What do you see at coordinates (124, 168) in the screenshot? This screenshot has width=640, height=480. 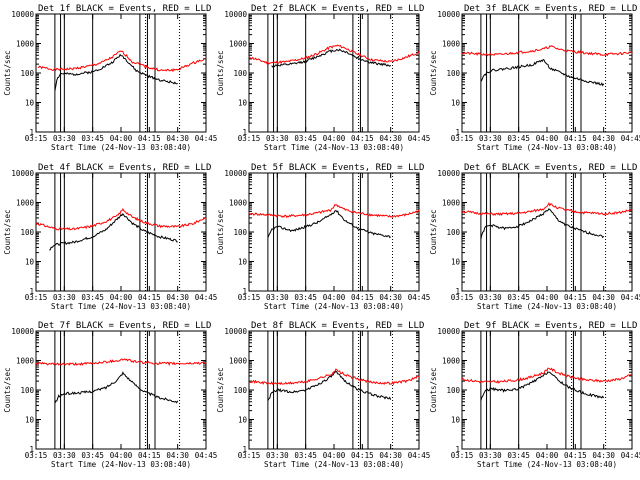 I see `plot-title: Det 4f BLACK = Events, RED = LLD` at bounding box center [124, 168].